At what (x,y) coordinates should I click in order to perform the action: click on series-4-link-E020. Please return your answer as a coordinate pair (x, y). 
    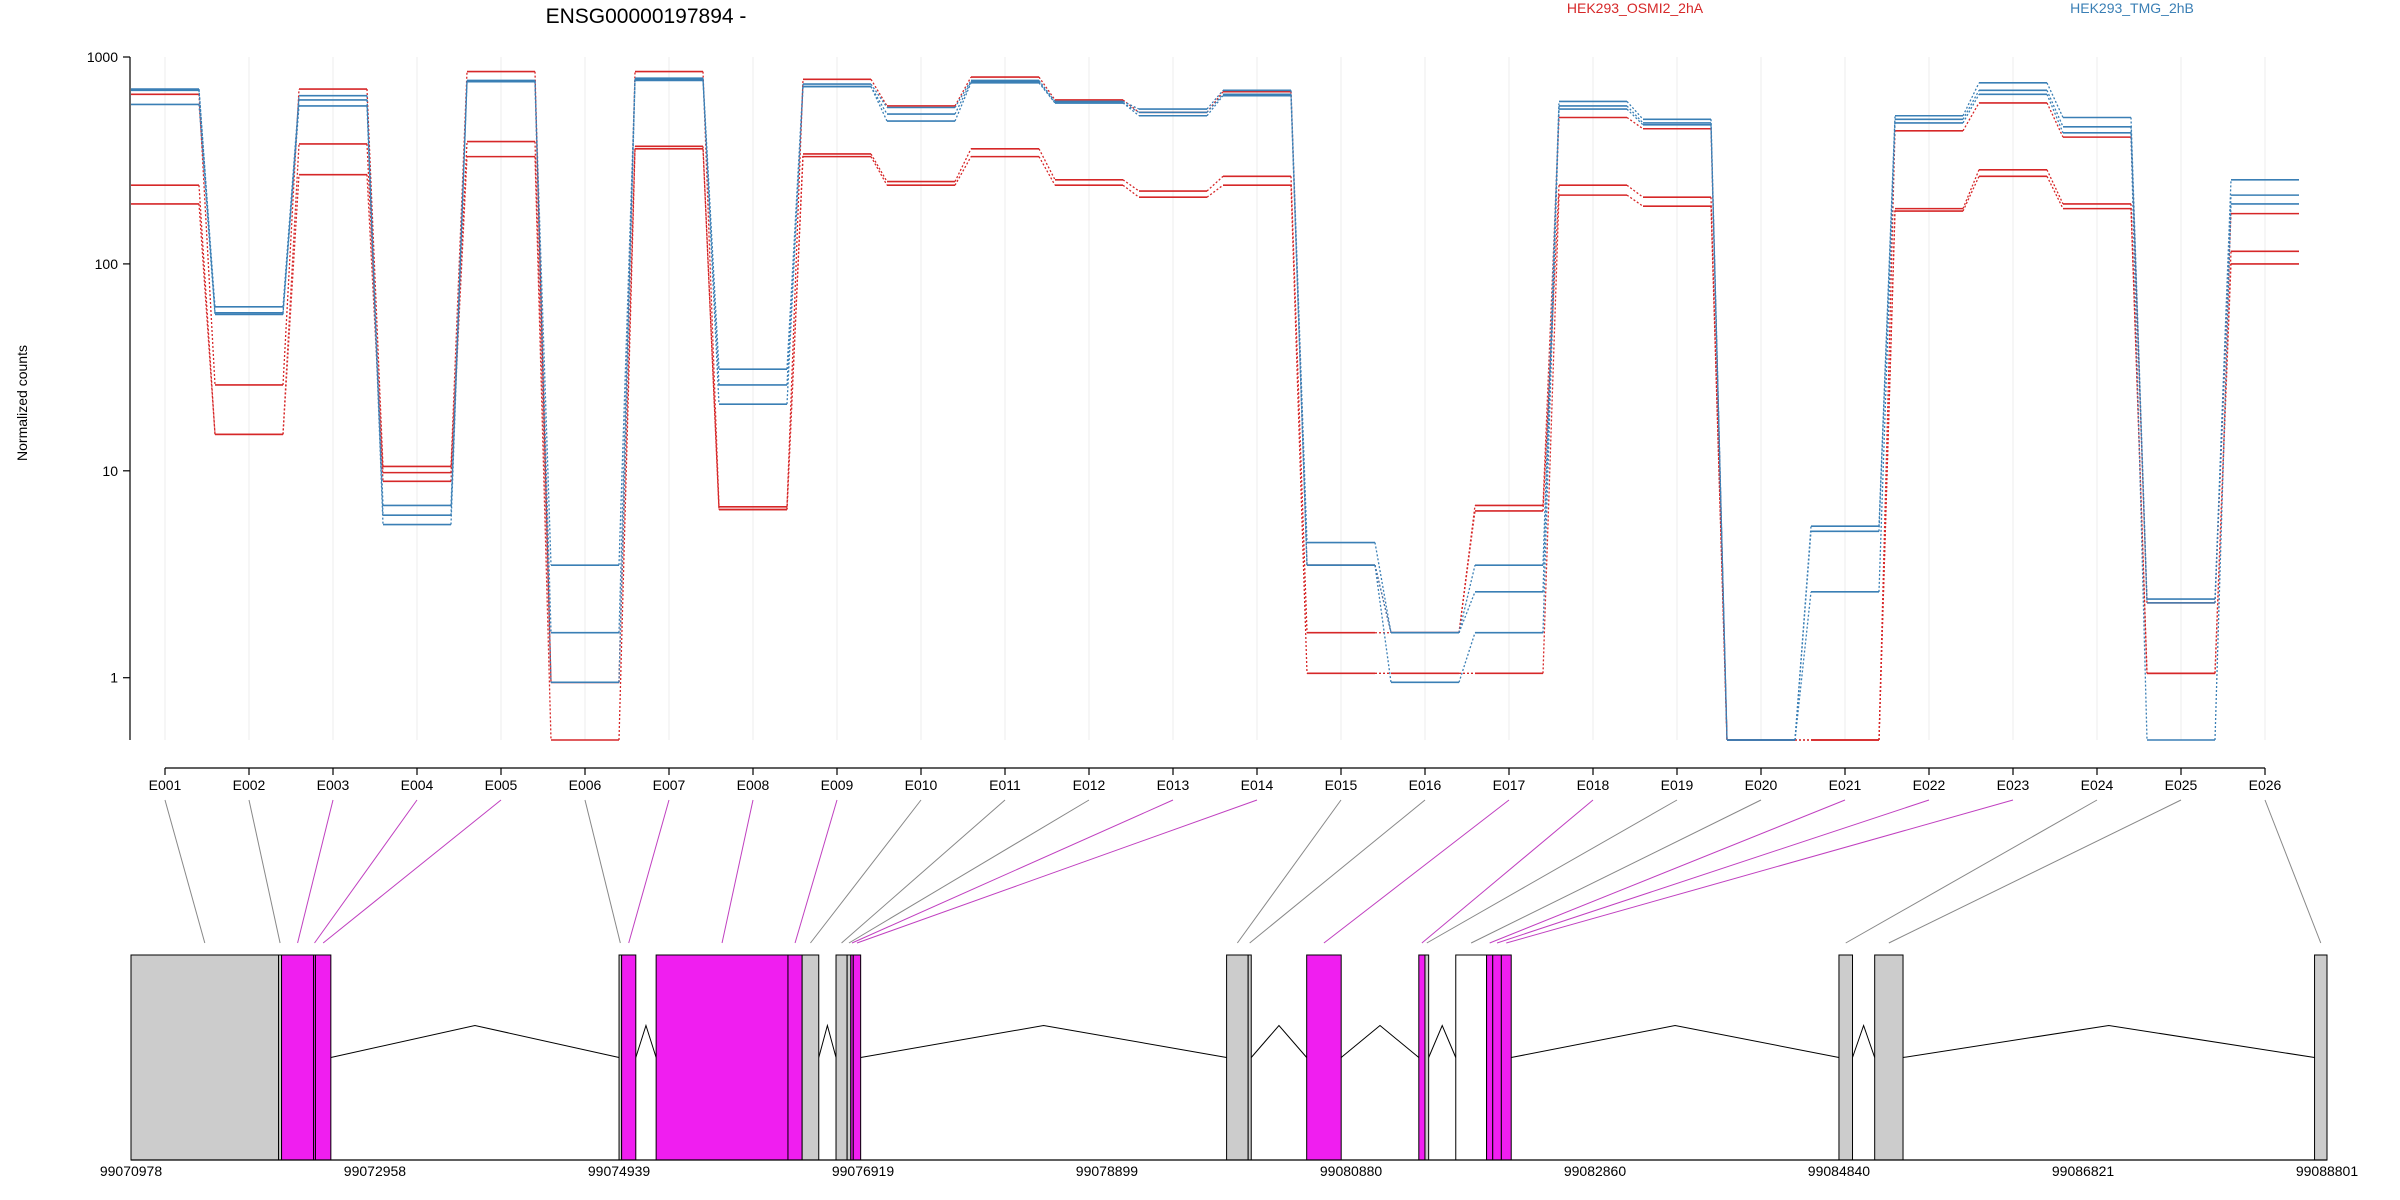
    Looking at the image, I should click on (1803, 636).